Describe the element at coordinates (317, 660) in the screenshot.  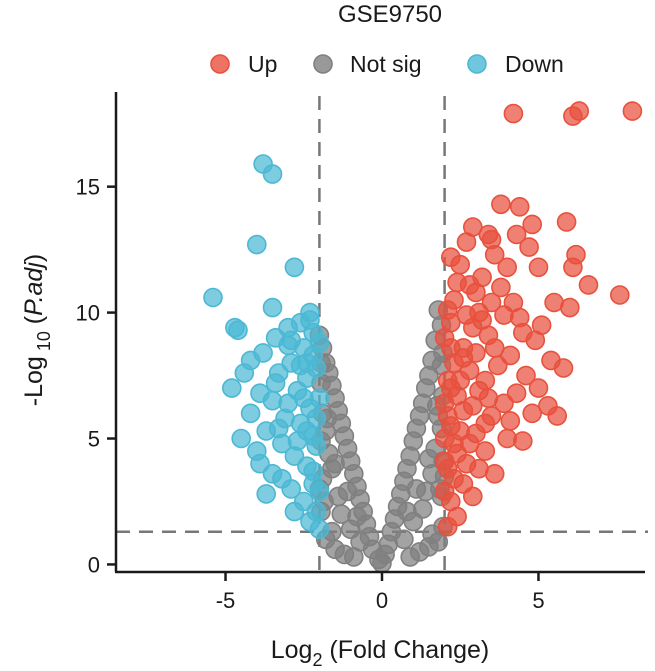
I see `x-axis-title-subscript: 2` at that location.